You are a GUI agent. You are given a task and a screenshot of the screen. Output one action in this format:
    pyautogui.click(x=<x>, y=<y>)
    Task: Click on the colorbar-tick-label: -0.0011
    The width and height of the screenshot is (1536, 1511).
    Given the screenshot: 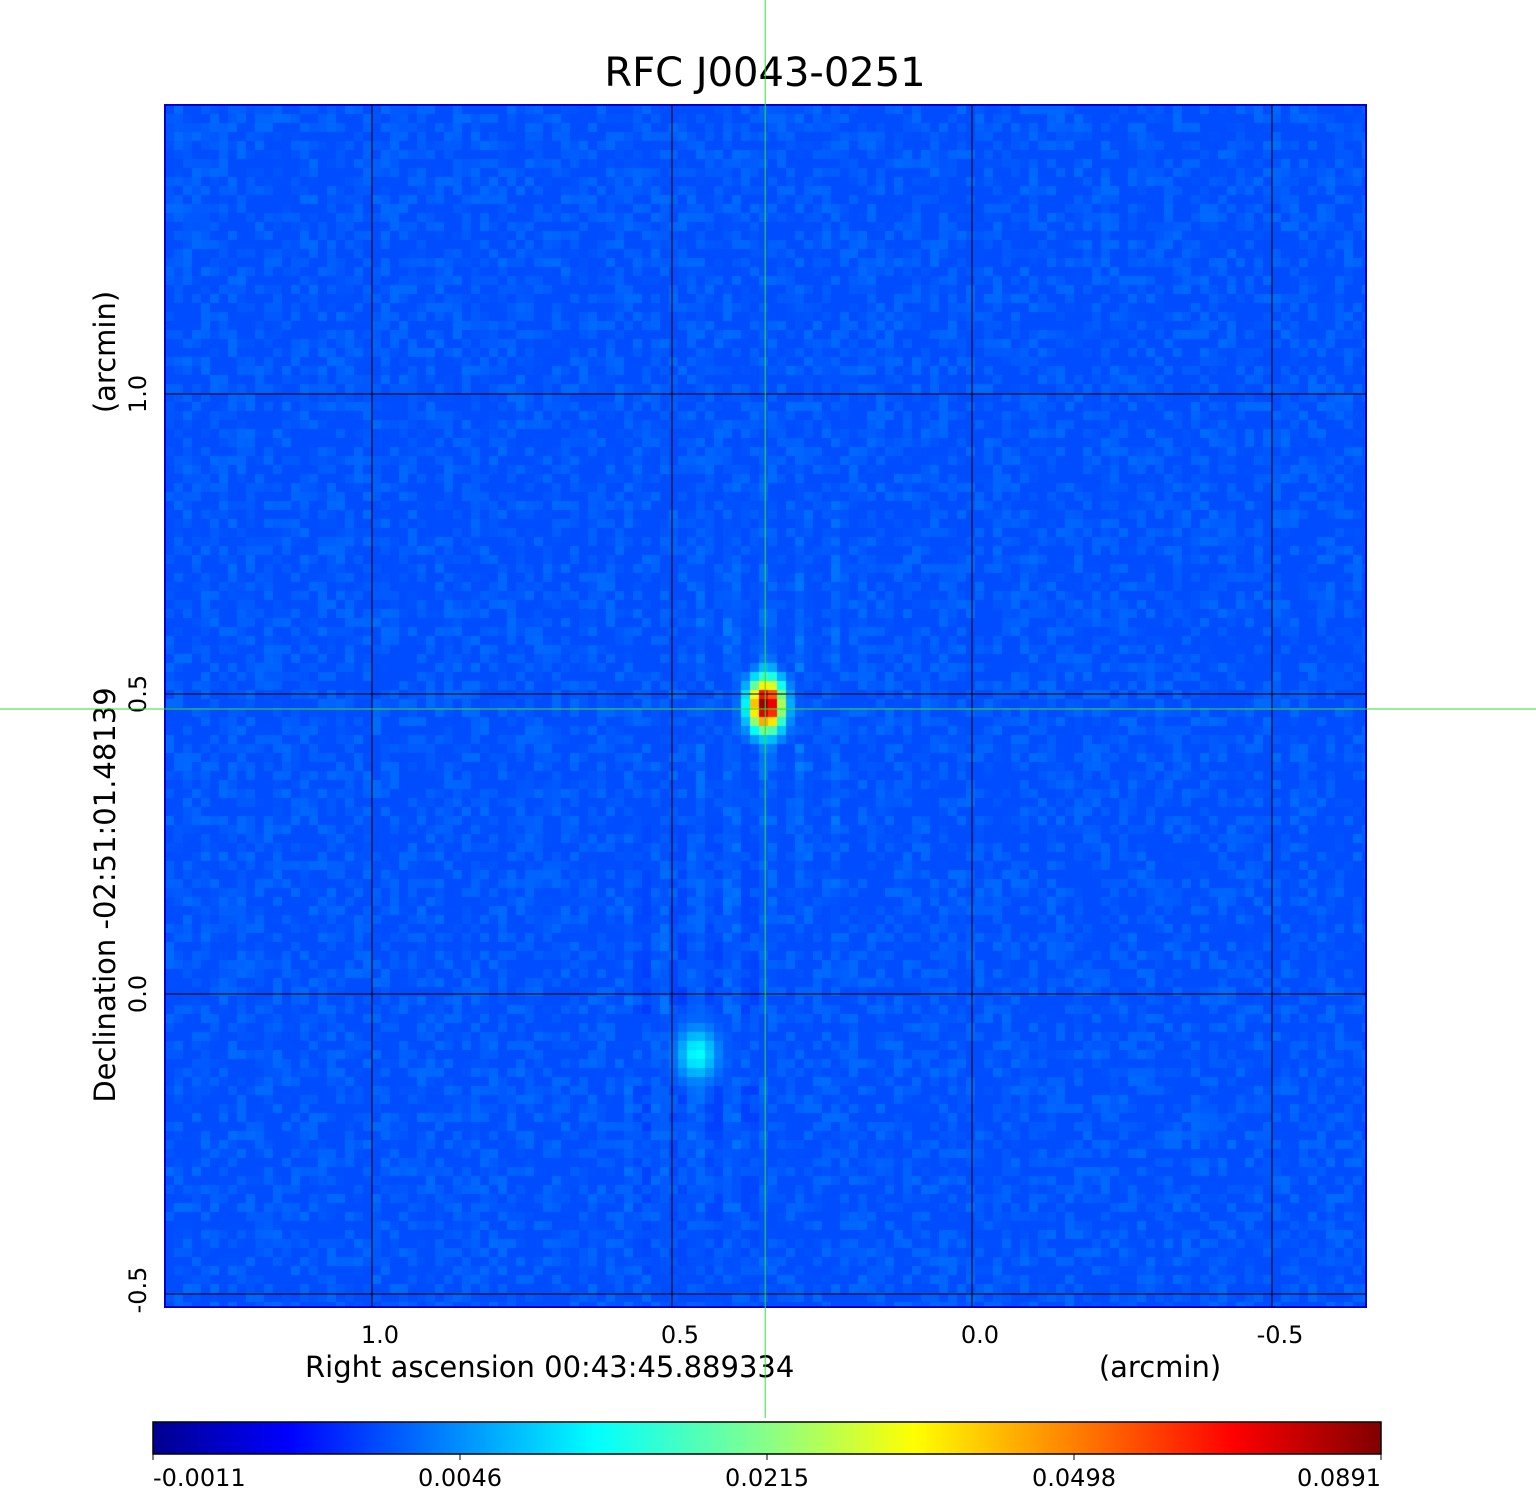 What is the action you would take?
    pyautogui.click(x=199, y=1478)
    